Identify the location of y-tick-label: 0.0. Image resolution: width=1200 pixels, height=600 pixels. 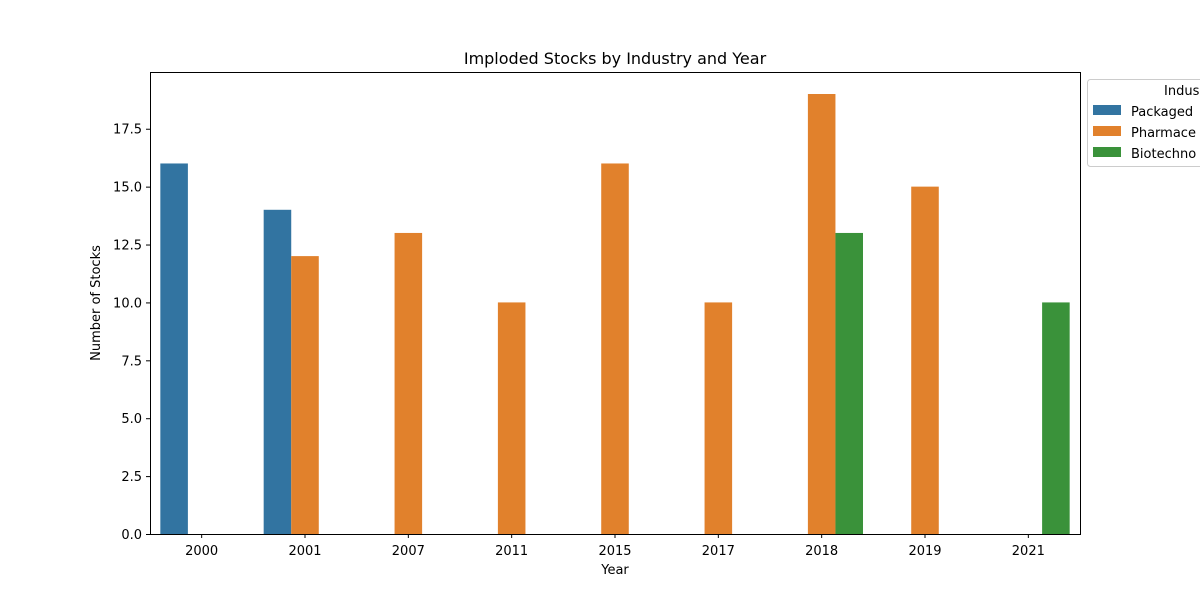
(131, 535).